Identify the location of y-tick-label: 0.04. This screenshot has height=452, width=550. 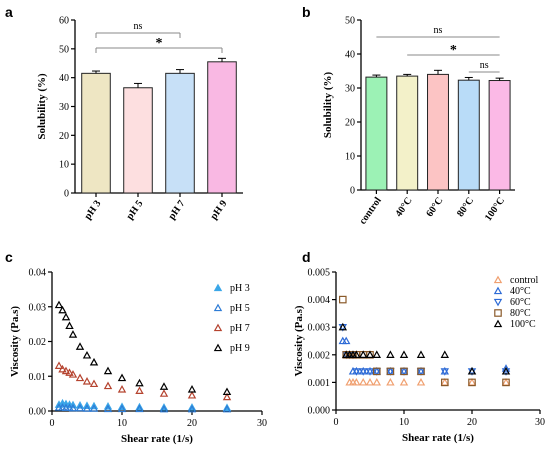
(38, 273).